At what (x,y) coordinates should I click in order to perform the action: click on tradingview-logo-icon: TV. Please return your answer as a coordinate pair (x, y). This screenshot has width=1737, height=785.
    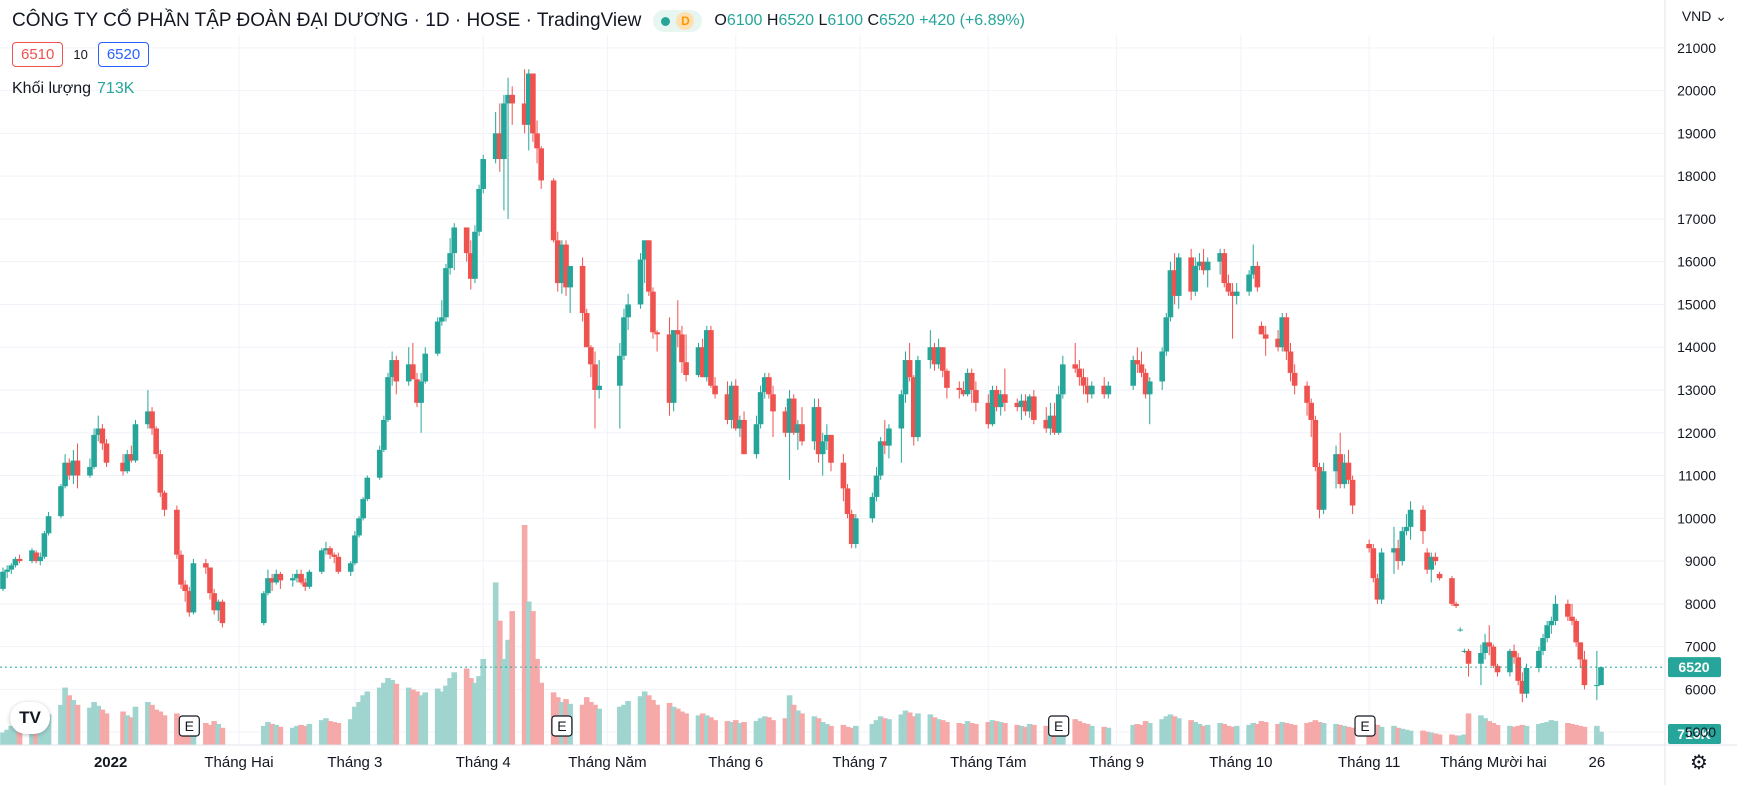
    Looking at the image, I should click on (30, 718).